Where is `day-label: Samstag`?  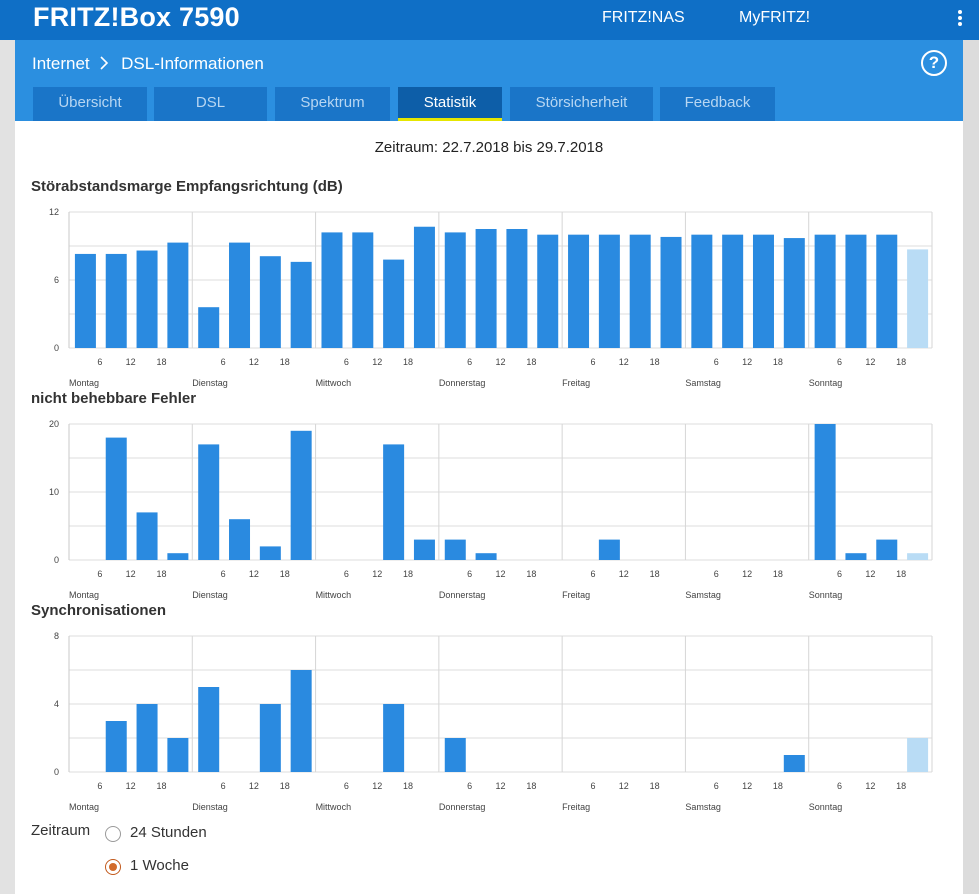
day-label: Samstag is located at coordinates (703, 807).